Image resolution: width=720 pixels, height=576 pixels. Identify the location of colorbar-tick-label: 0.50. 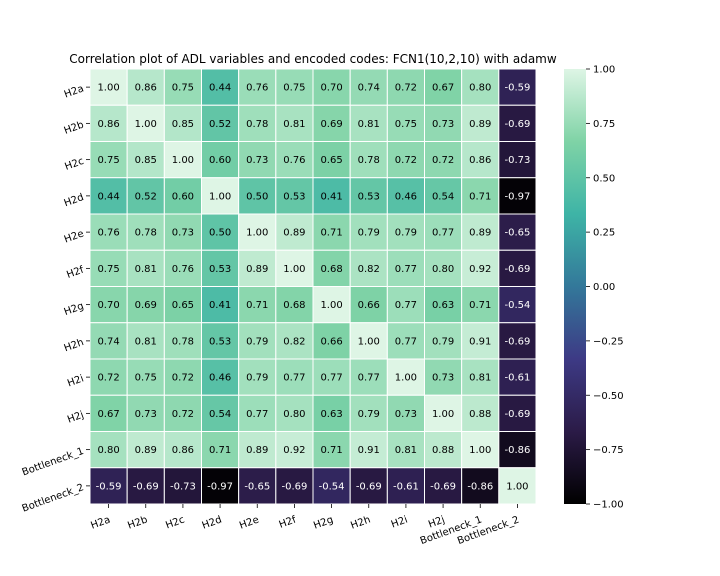
(604, 178).